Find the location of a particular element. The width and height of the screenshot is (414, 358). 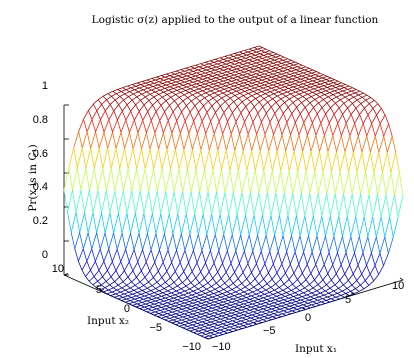

z-axis-label: Pr(x is in C₁) is located at coordinates (33, 177).